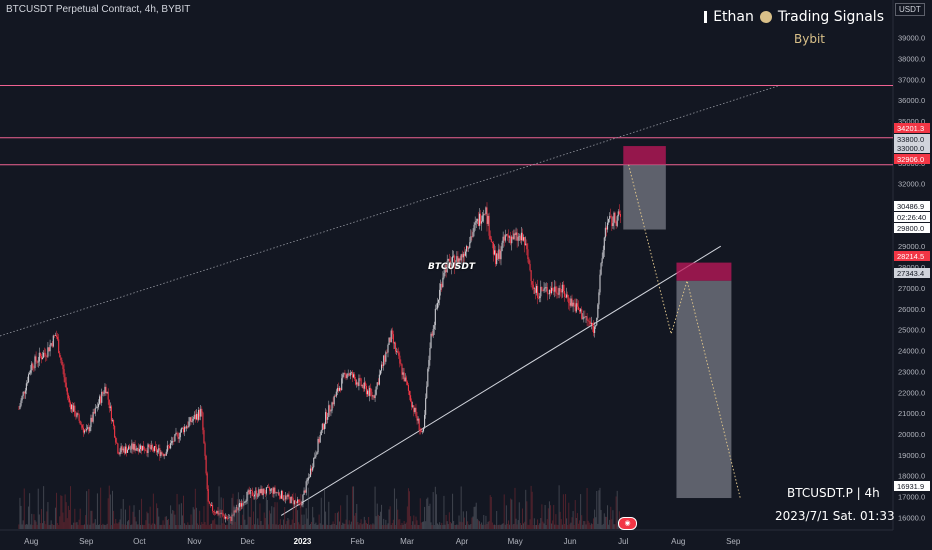 The height and width of the screenshot is (550, 932). What do you see at coordinates (910, 256) in the screenshot?
I see `price-label-text: 28214.5` at bounding box center [910, 256].